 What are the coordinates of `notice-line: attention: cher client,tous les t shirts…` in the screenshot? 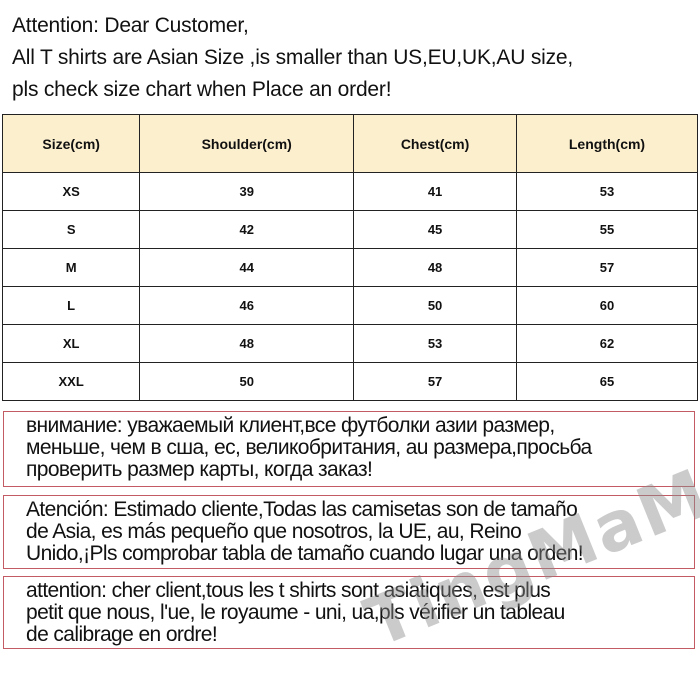 It's located at (288, 590).